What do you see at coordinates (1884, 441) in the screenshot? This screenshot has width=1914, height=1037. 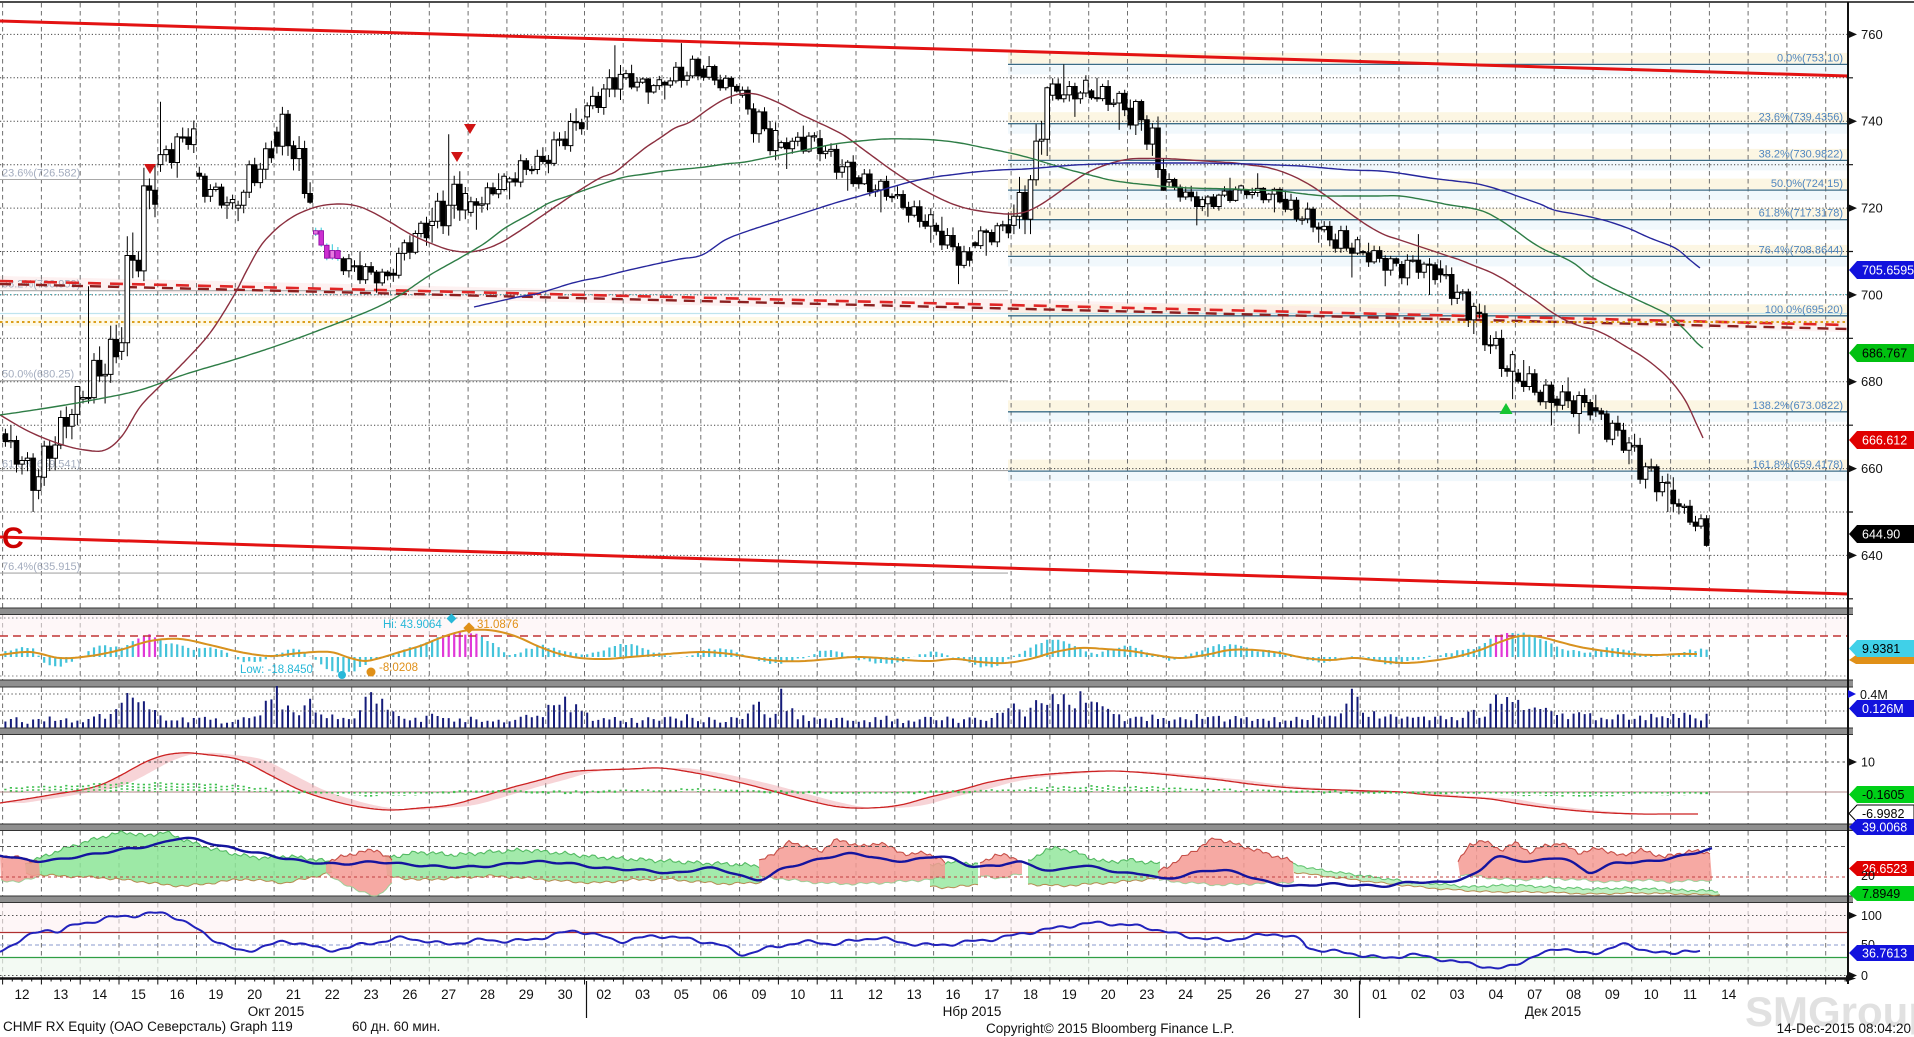 I see `svg-text: 666.612` at bounding box center [1884, 441].